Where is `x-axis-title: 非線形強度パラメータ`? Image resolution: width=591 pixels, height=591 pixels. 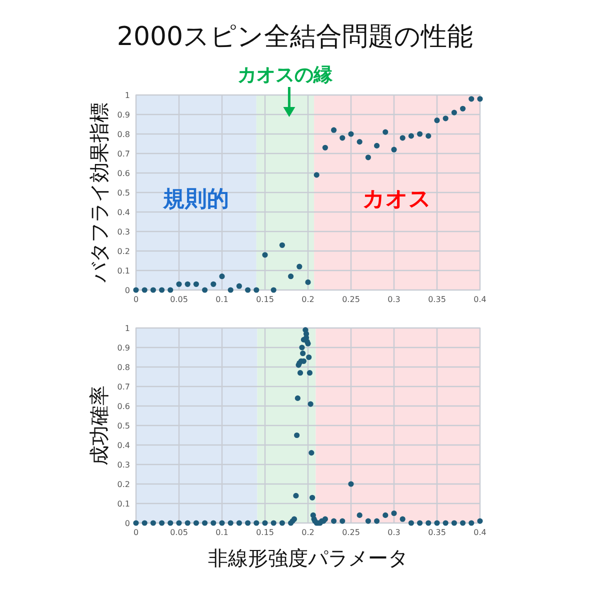
x-axis-title: 非線形強度パラメータ is located at coordinates (308, 558).